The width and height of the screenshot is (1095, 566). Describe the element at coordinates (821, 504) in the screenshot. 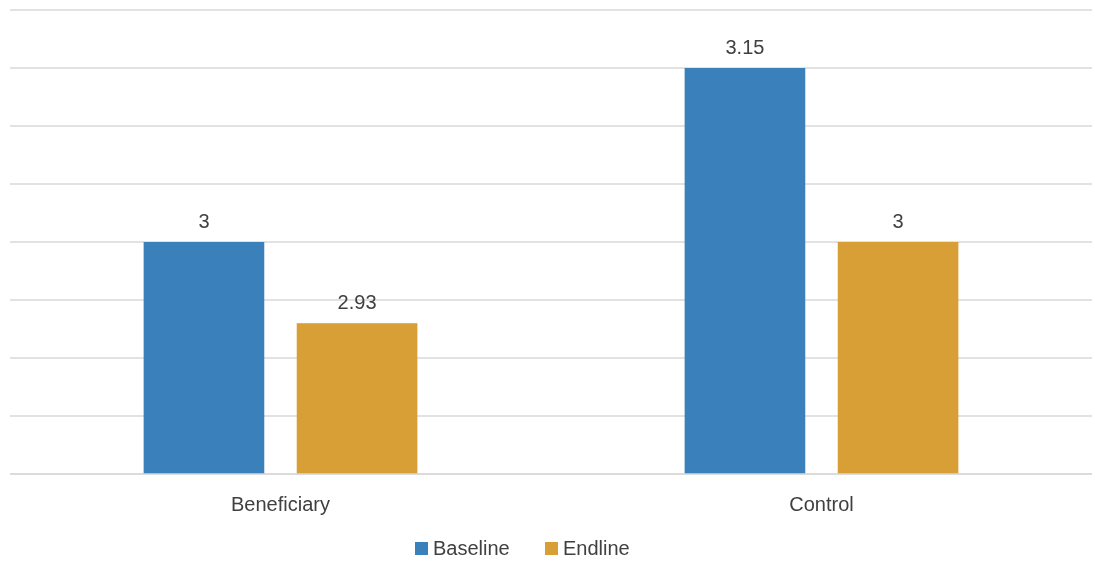

I see `x-tick-label: Control` at that location.